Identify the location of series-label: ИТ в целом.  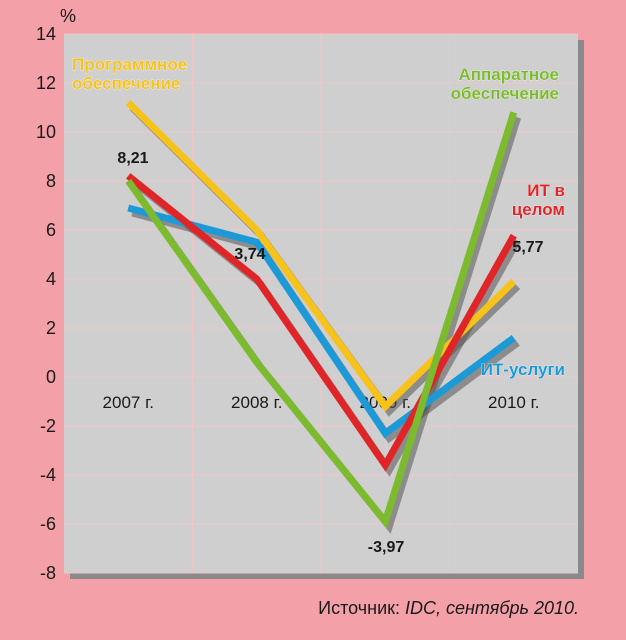
(538, 200).